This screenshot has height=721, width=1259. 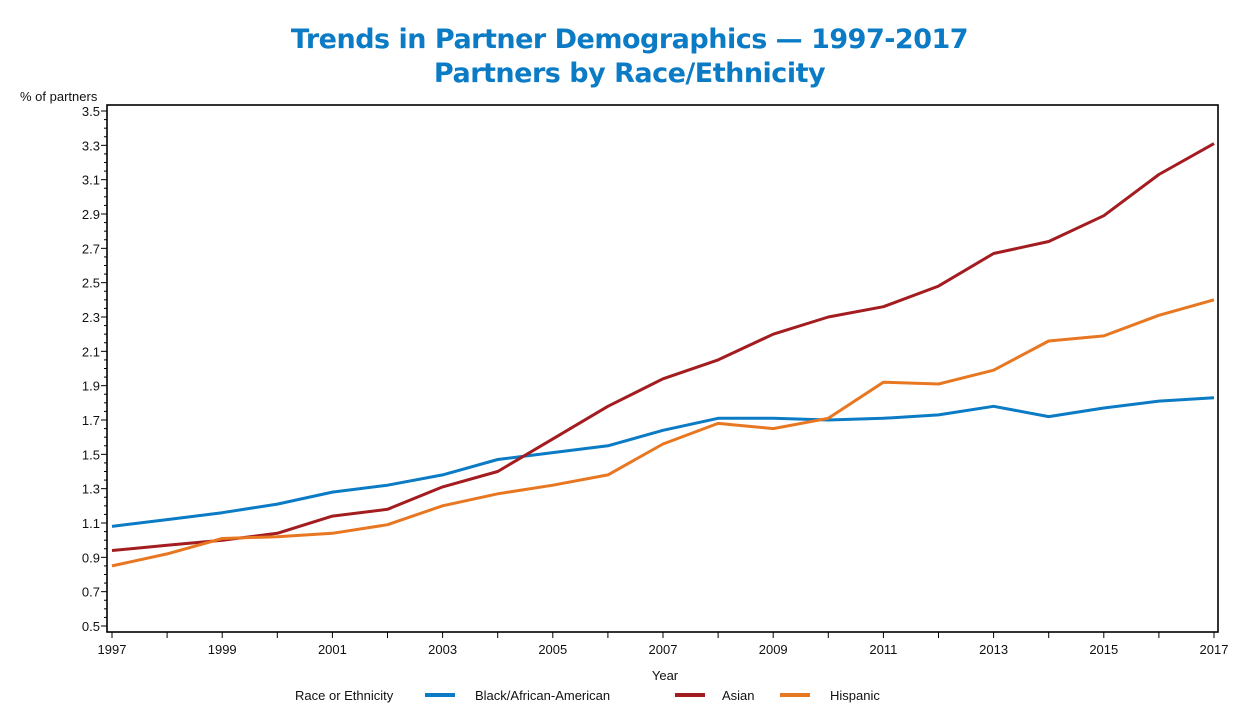 What do you see at coordinates (91, 420) in the screenshot?
I see `y-tick-label: 1.7` at bounding box center [91, 420].